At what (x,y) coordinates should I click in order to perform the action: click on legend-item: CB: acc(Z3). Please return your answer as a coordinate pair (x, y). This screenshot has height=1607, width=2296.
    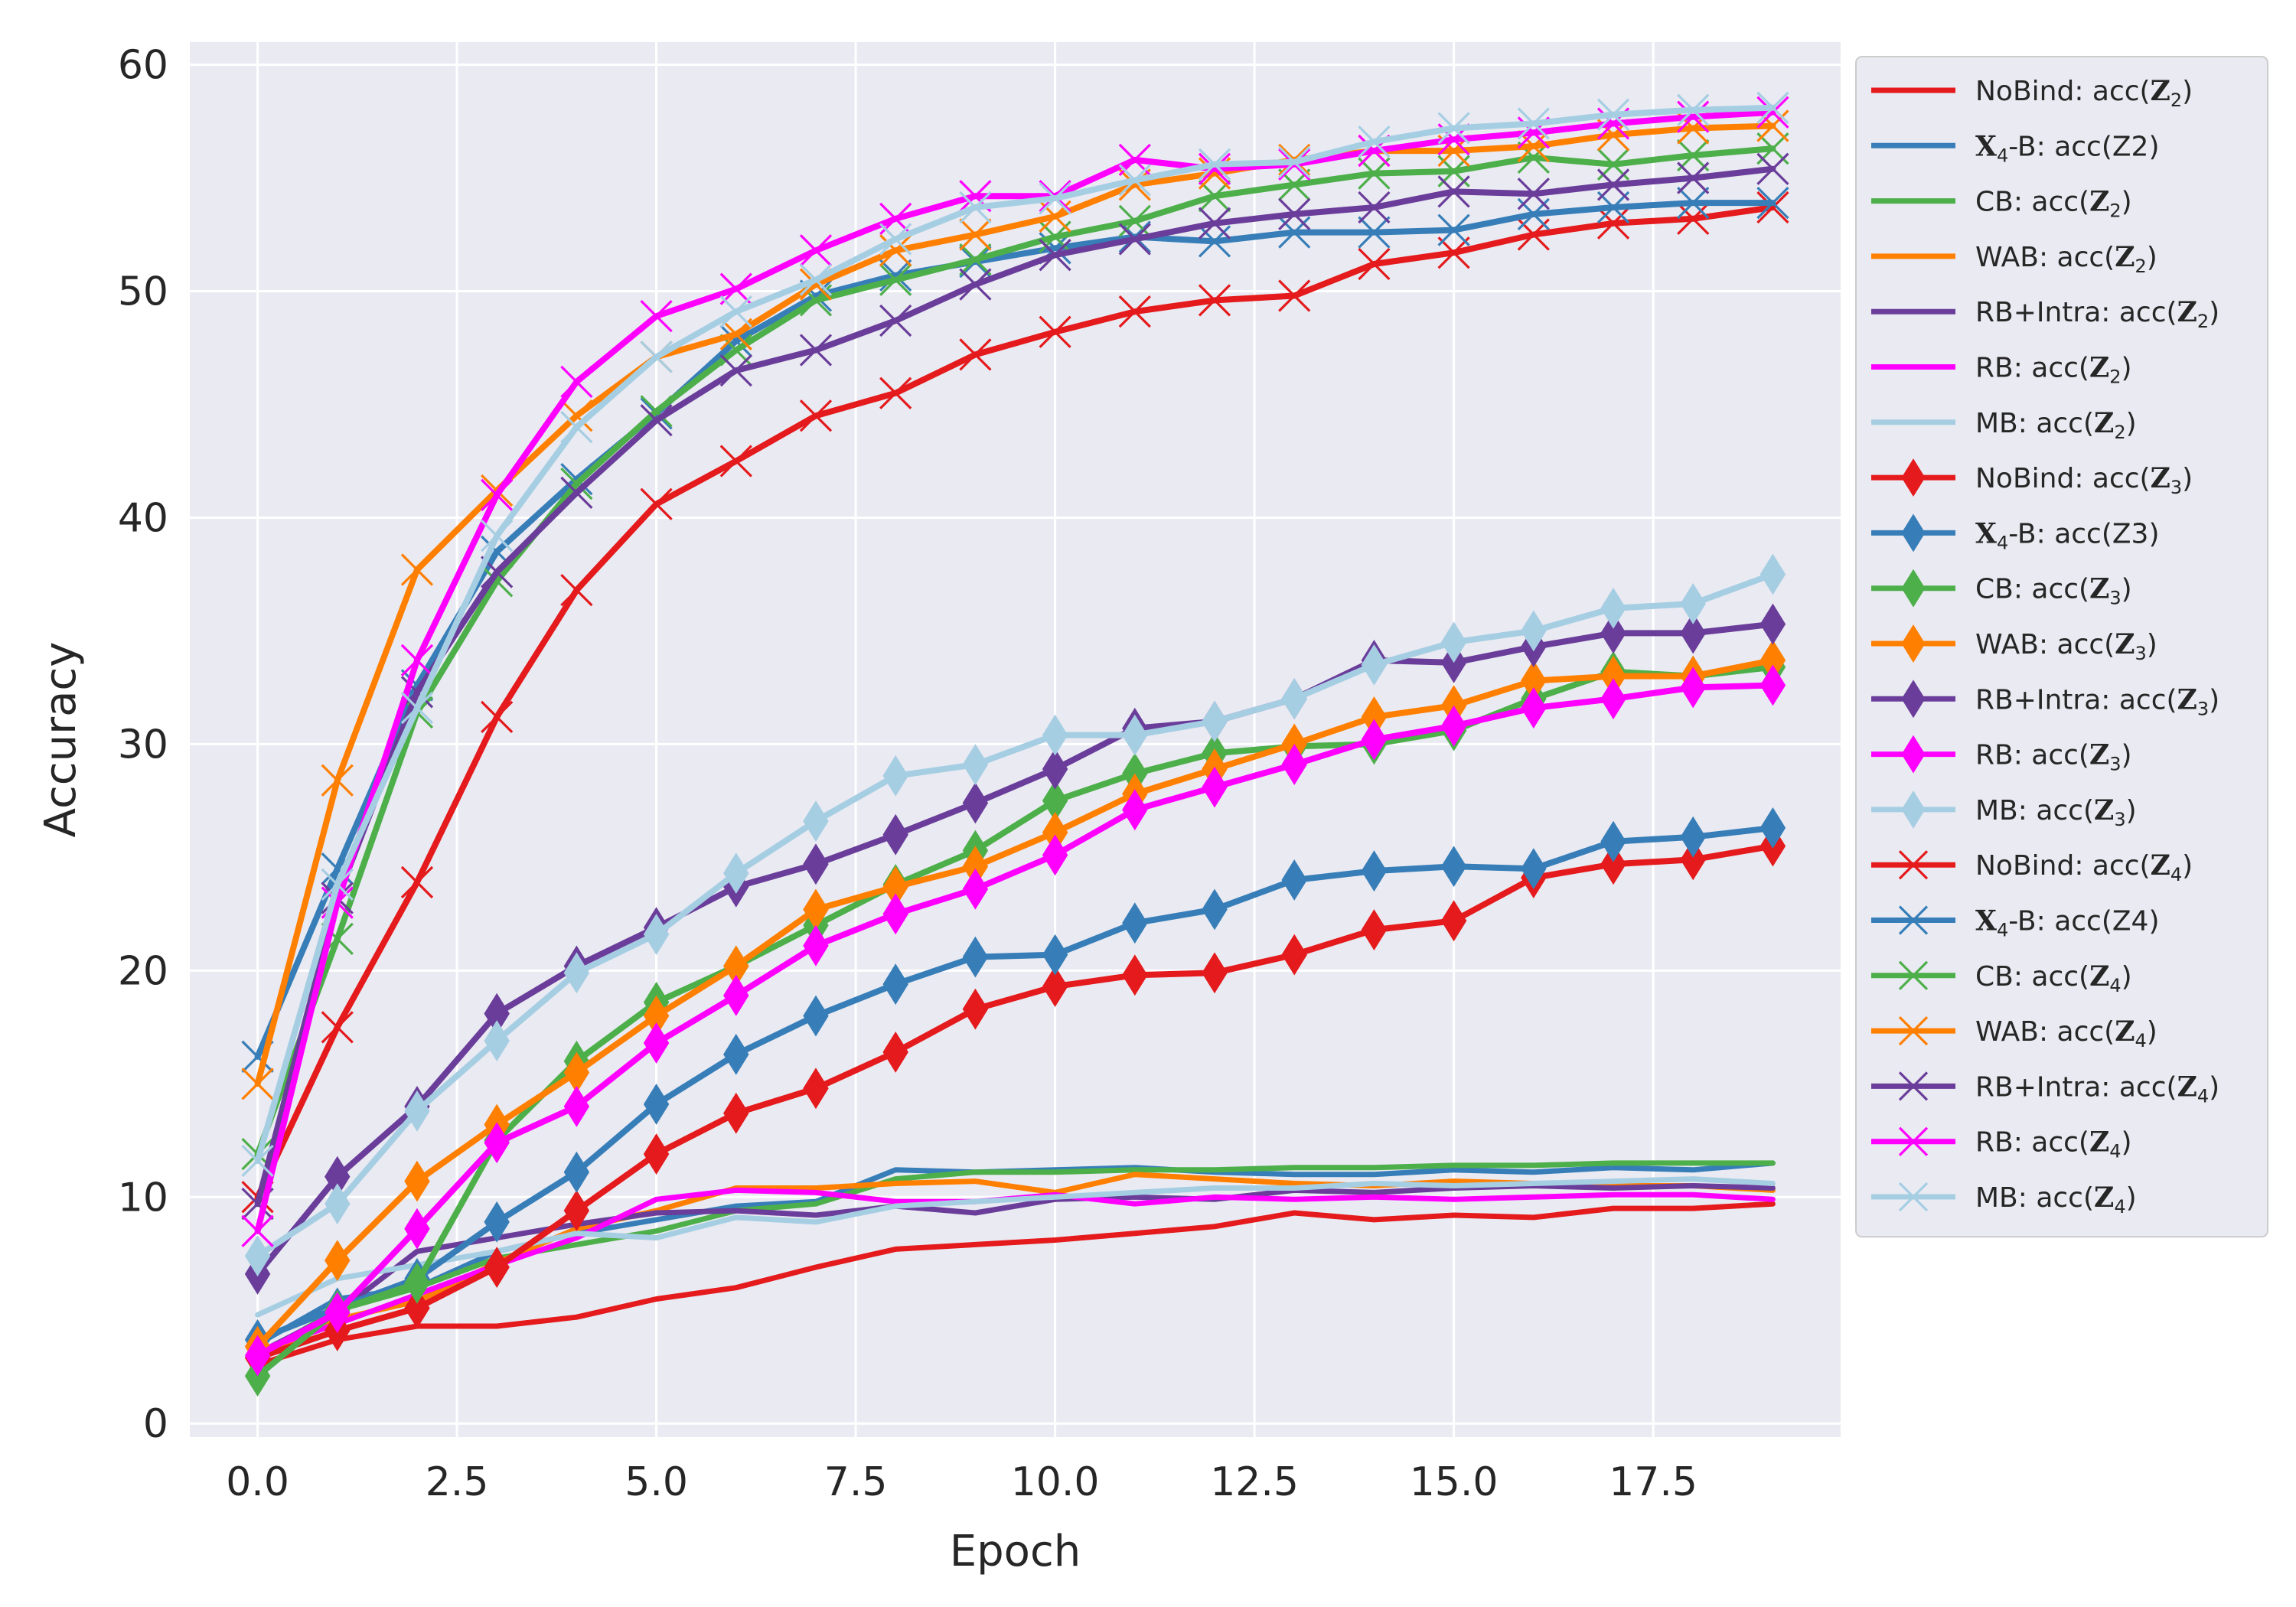
    Looking at the image, I should click on (2001, 589).